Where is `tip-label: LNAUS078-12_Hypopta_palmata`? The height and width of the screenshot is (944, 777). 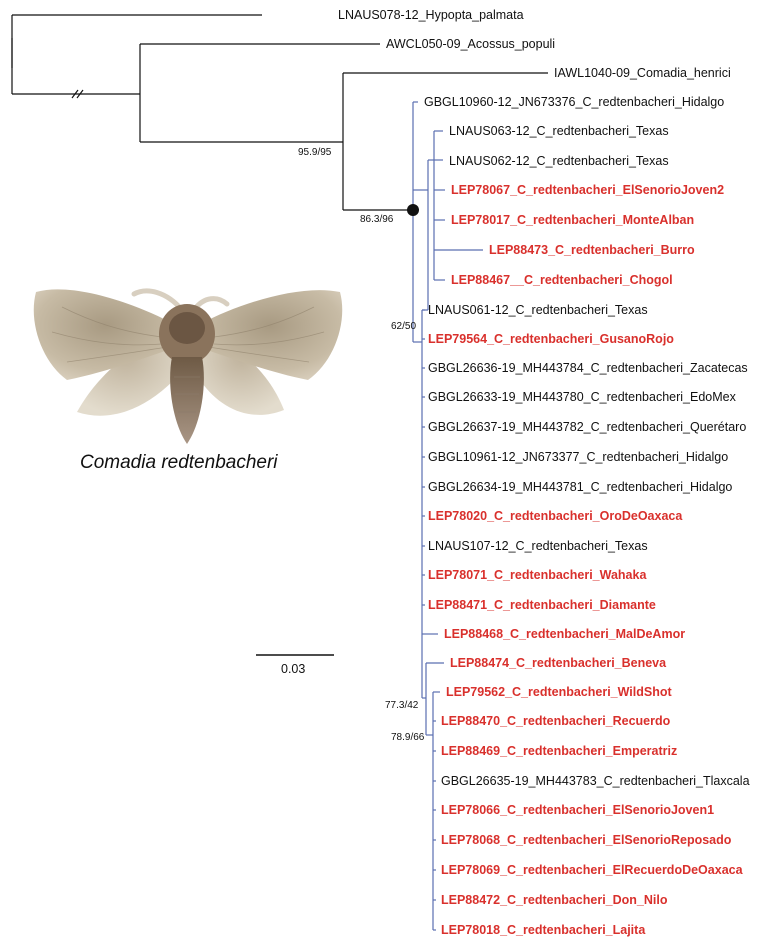 tip-label: LNAUS078-12_Hypopta_palmata is located at coordinates (431, 15).